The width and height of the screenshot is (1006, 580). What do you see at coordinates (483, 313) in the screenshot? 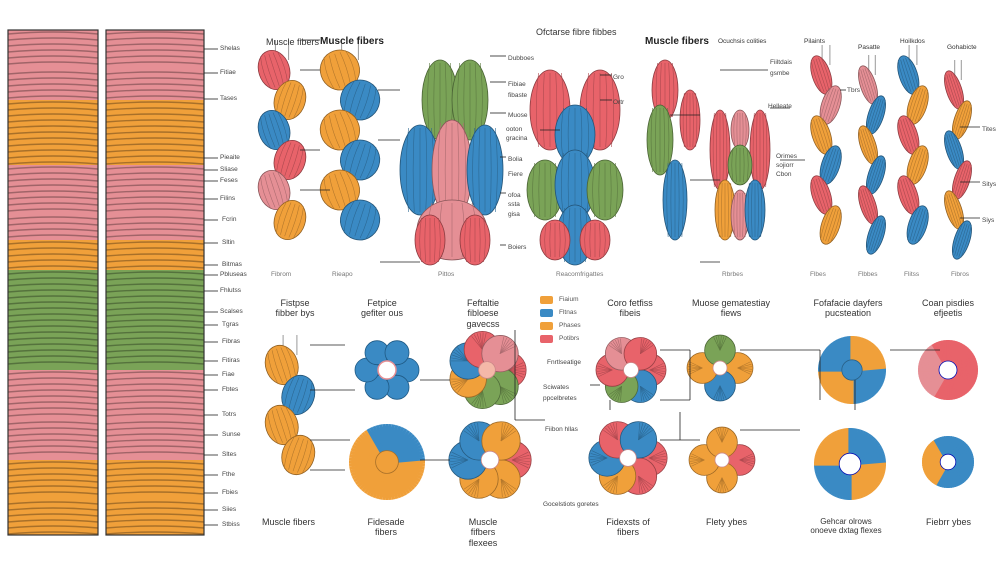
I see `bottom-title-3: Feftaltie fibloese gavecss` at bounding box center [483, 313].